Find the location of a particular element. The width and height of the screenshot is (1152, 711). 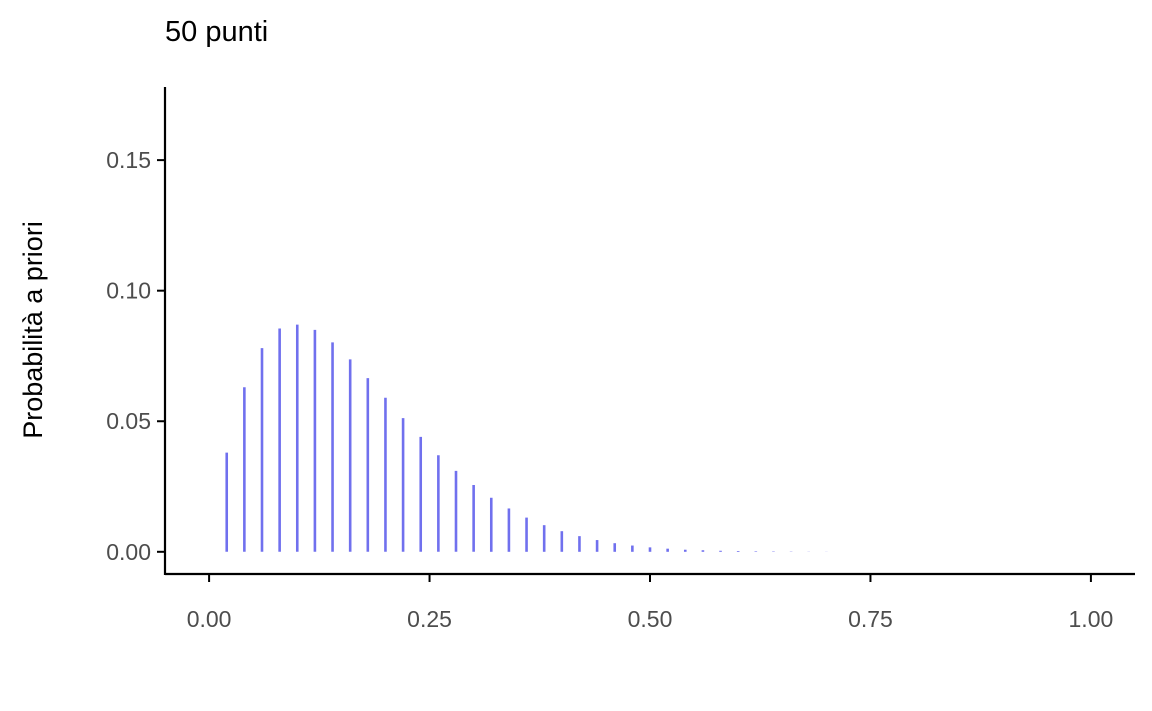

x-tick-label: 0.75 is located at coordinates (870, 619).